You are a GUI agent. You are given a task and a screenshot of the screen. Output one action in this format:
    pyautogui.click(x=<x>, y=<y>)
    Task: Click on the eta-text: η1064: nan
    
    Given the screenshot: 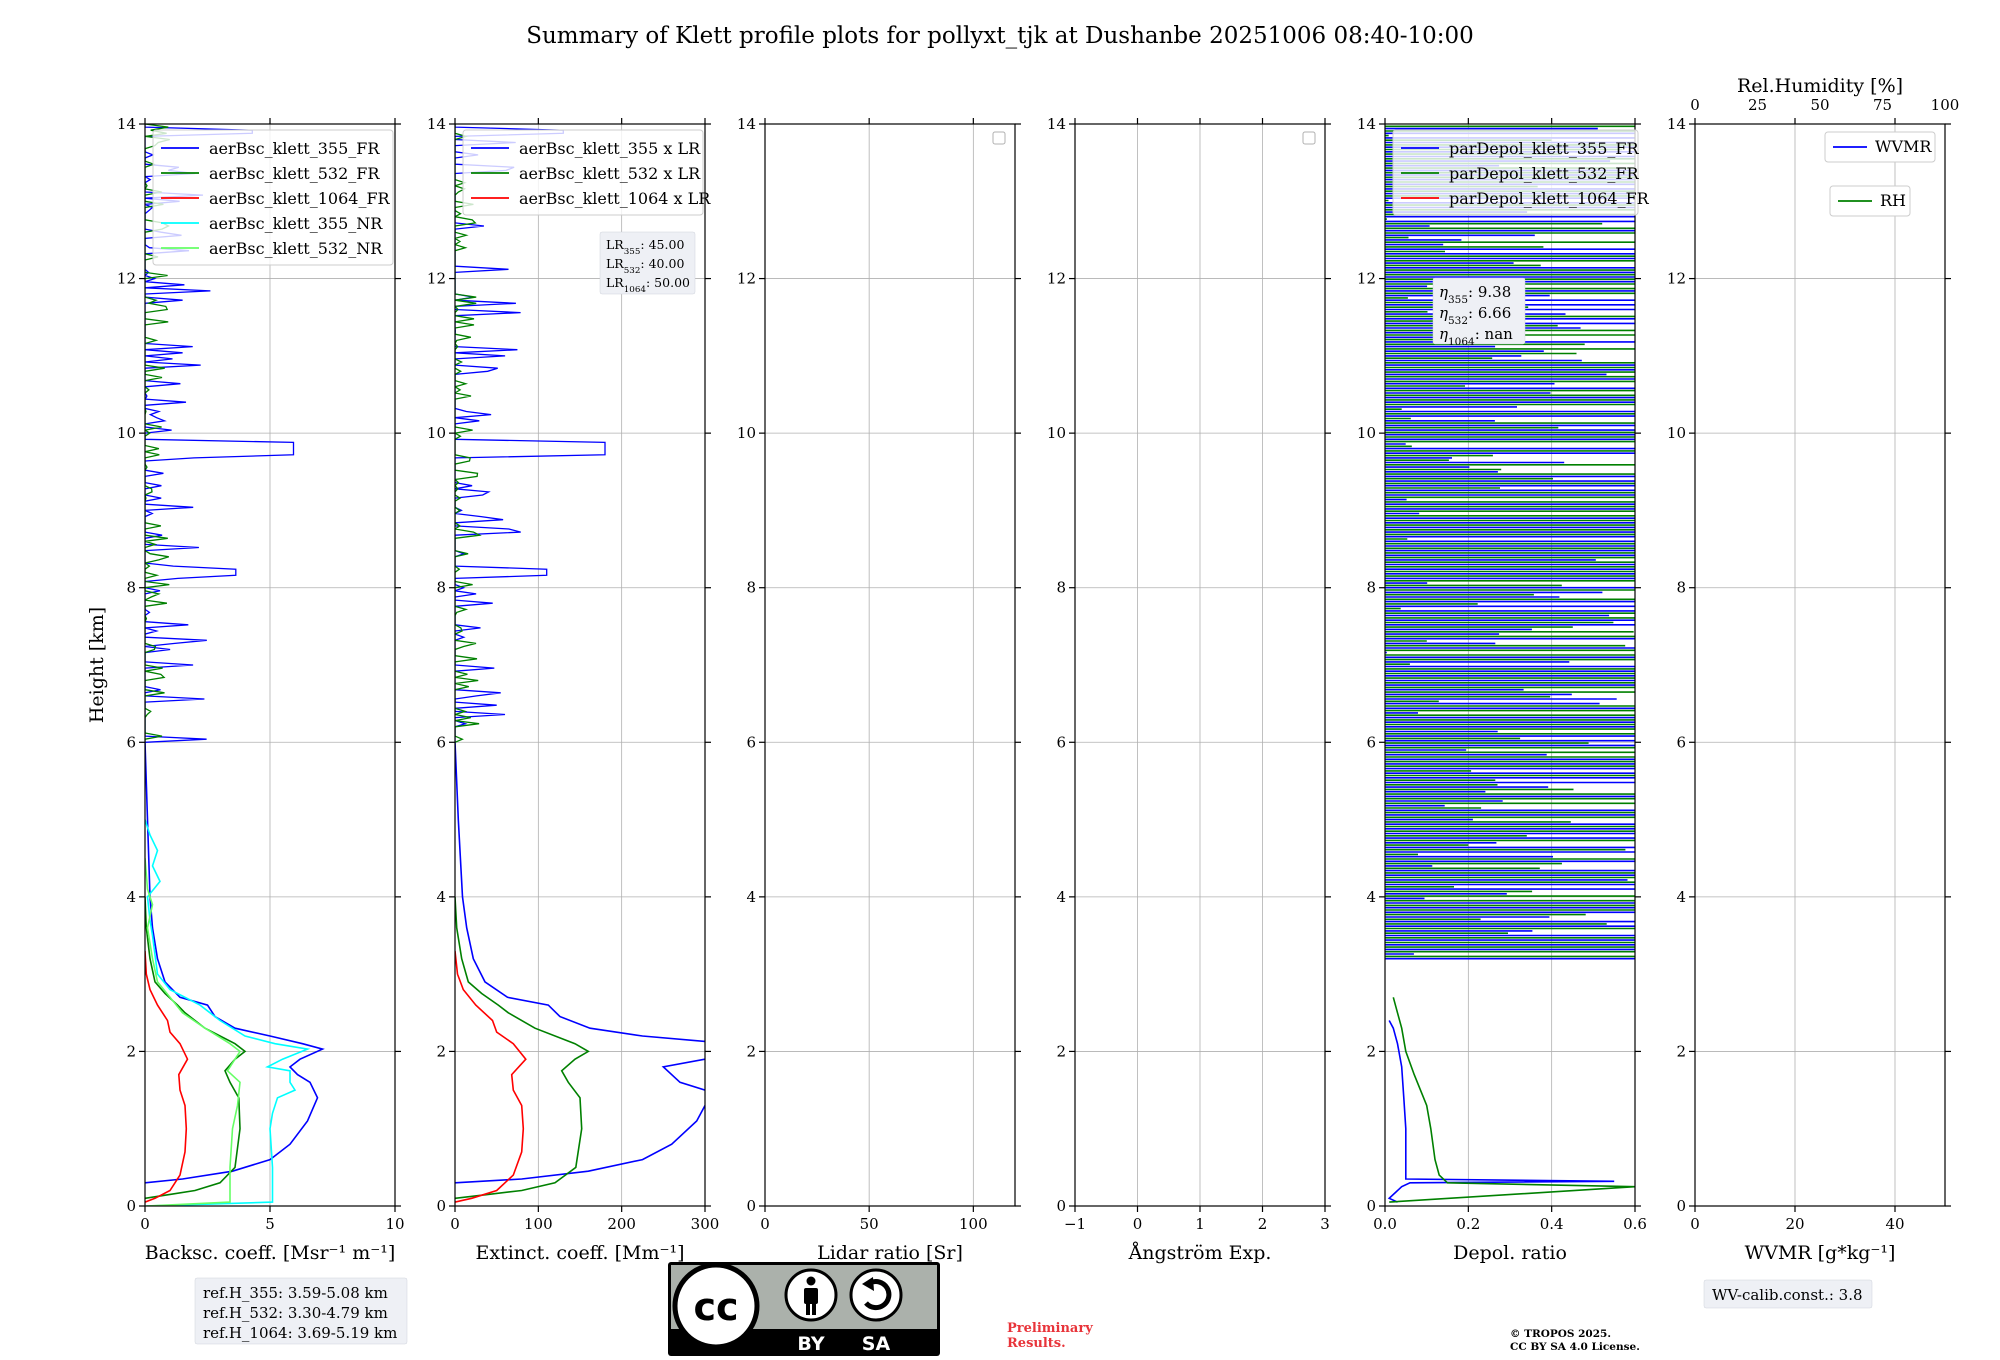 What is the action you would take?
    pyautogui.click(x=1476, y=336)
    